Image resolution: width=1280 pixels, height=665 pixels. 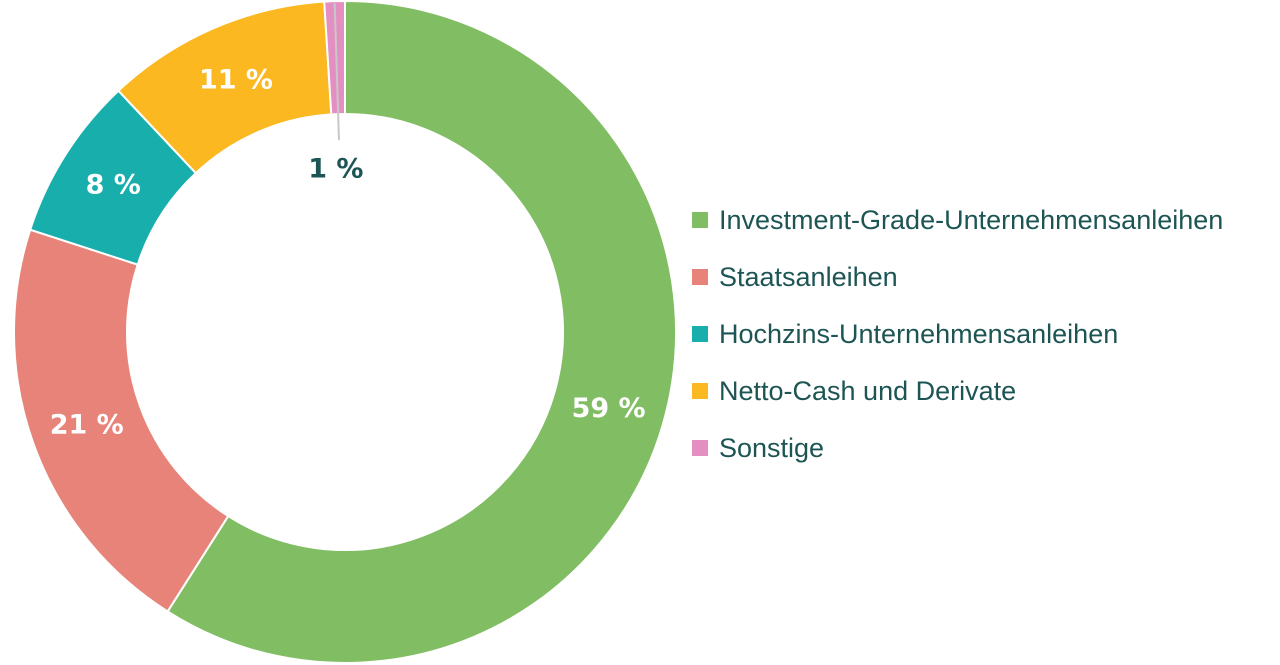 What do you see at coordinates (236, 80) in the screenshot?
I see `slice-value-label: 11 %` at bounding box center [236, 80].